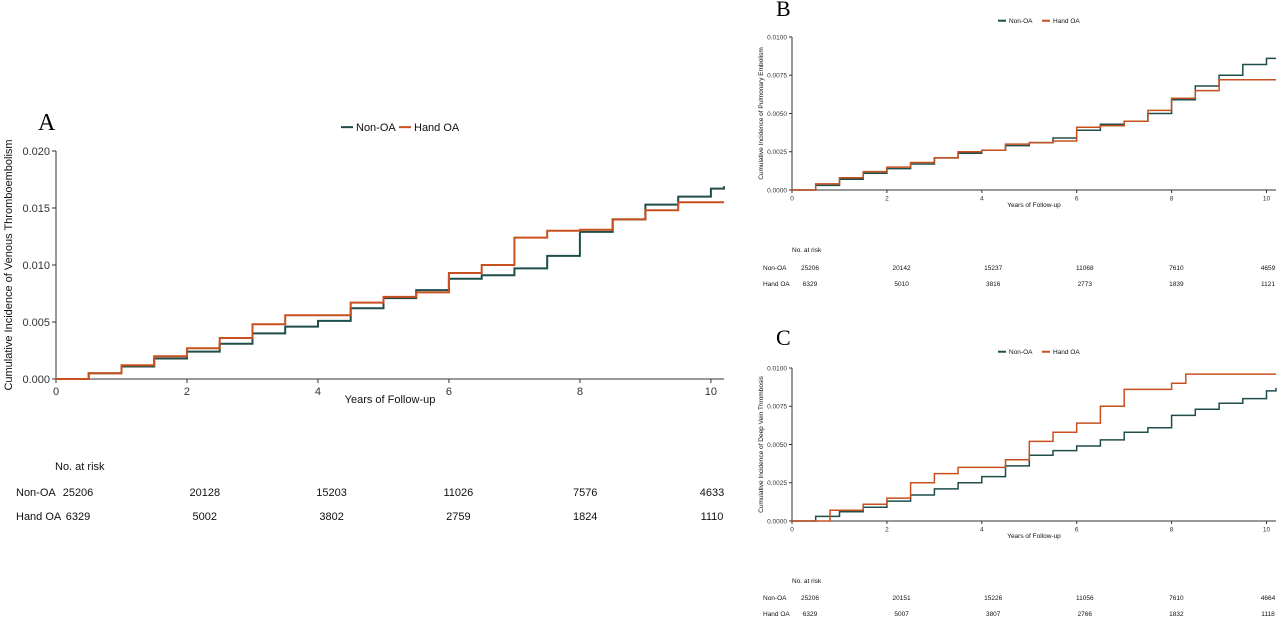  I want to click on panel-letter: A, so click(47, 123).